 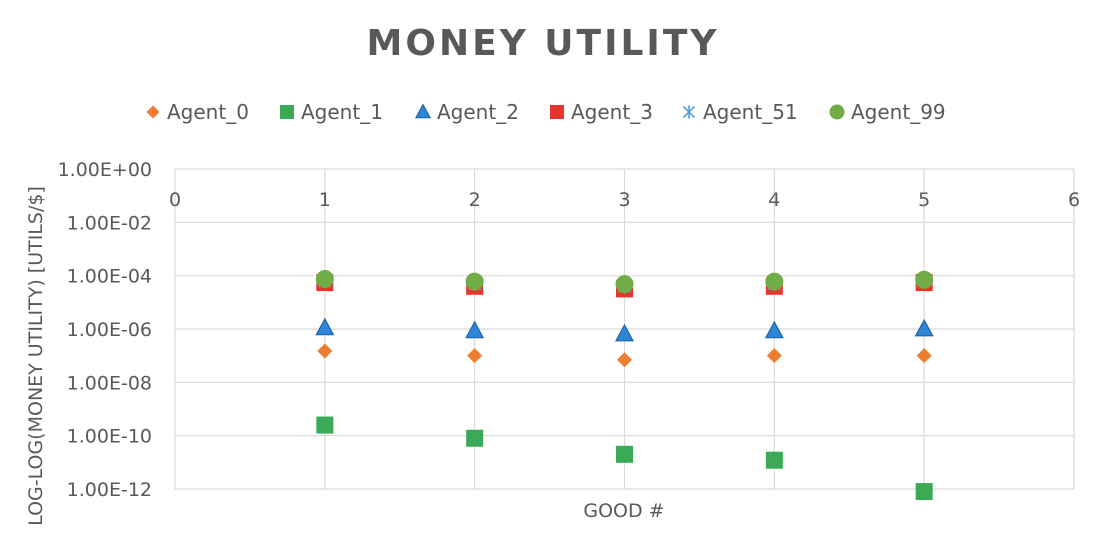 I want to click on legend-item: Agent_3, so click(x=601, y=112).